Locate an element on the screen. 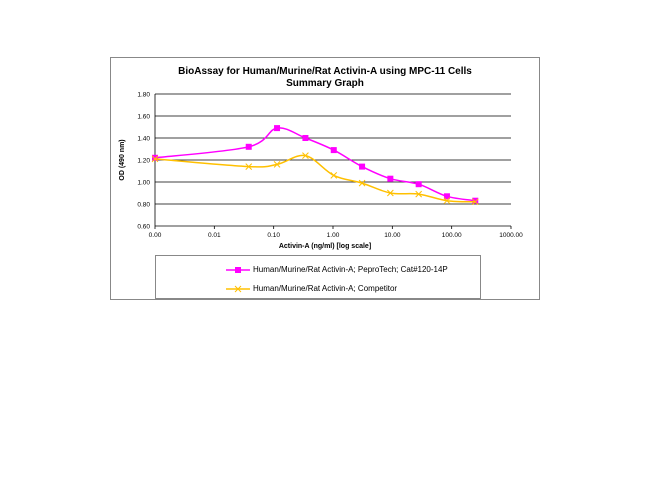 The height and width of the screenshot is (502, 650). x-tick-label: 0.00 is located at coordinates (155, 235).